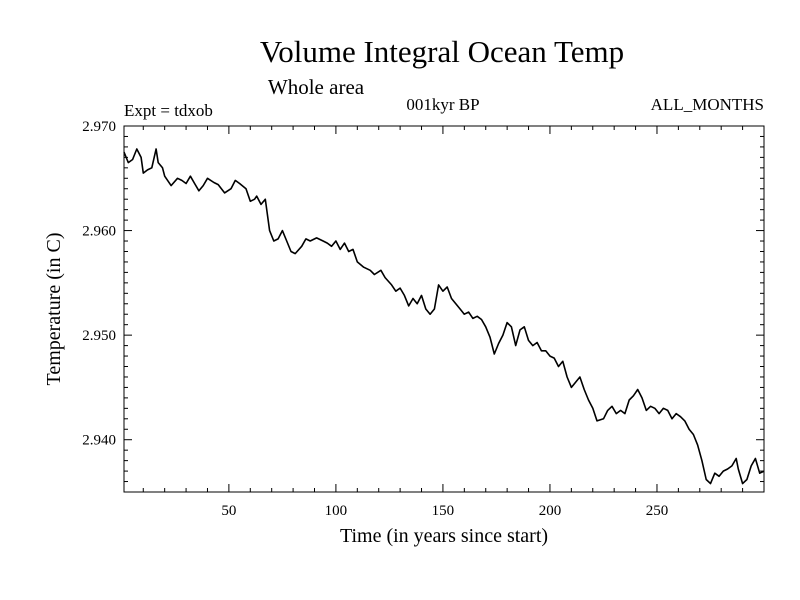 The image size is (800, 600). I want to click on y-tick-label: 2.970, so click(99, 127).